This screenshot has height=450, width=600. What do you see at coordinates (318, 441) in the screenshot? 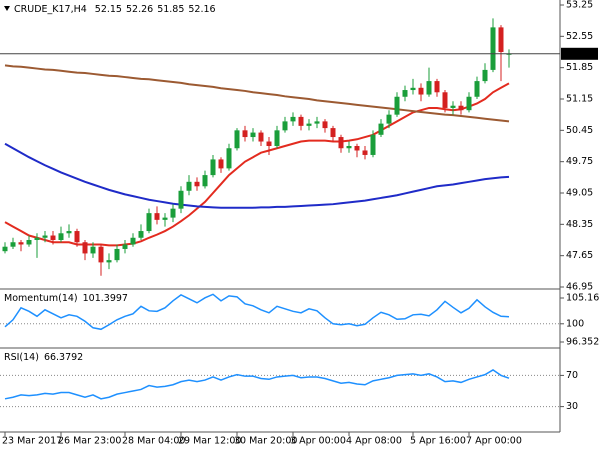
I see `x-tick-label: 3 Apr 00:00` at bounding box center [318, 441].